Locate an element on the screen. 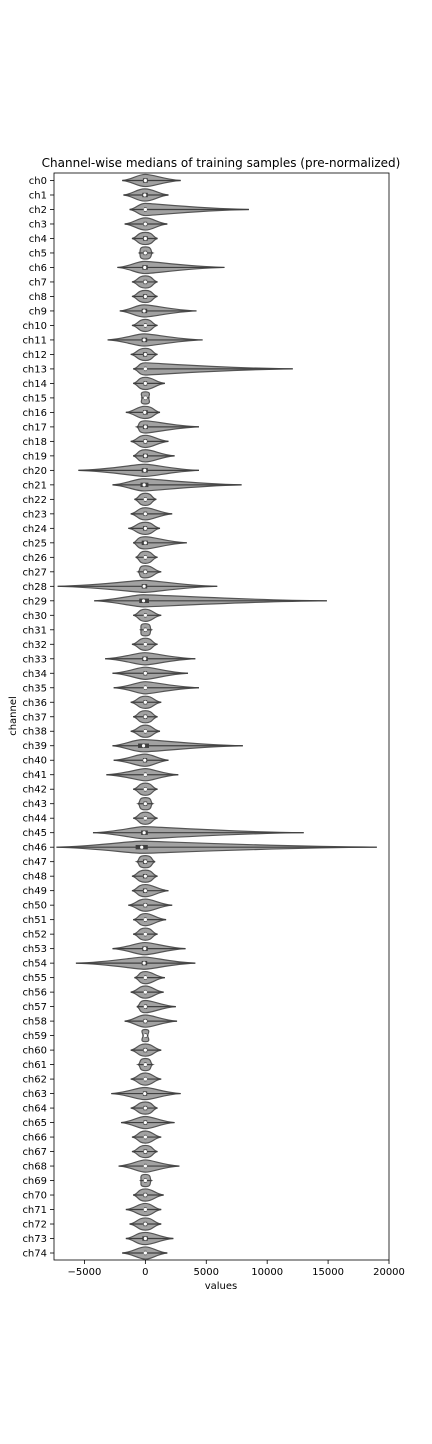 This screenshot has height=1444, width=432. median-dot-ch18 is located at coordinates (145, 441).